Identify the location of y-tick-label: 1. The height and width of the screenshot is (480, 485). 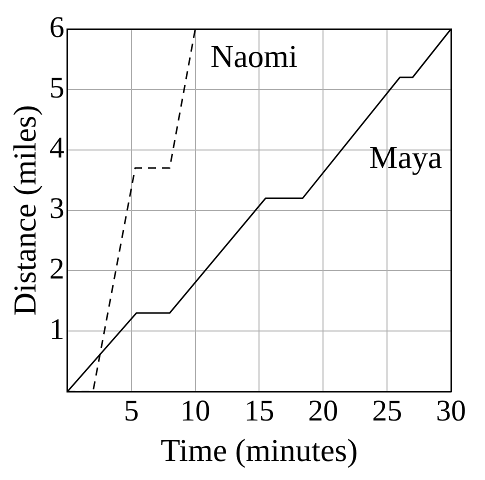
(56, 329).